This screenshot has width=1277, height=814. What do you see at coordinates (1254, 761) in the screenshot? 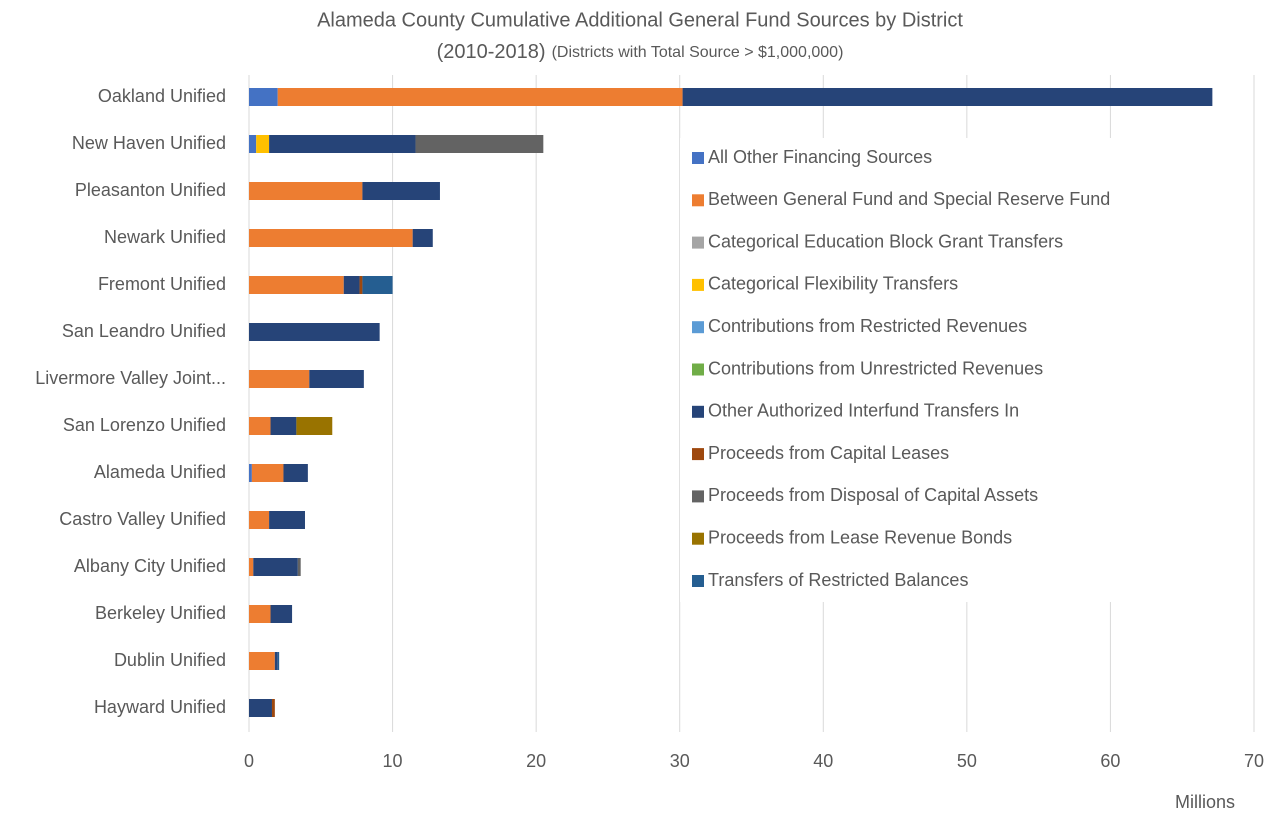
I see `x-tick-label: 70` at bounding box center [1254, 761].